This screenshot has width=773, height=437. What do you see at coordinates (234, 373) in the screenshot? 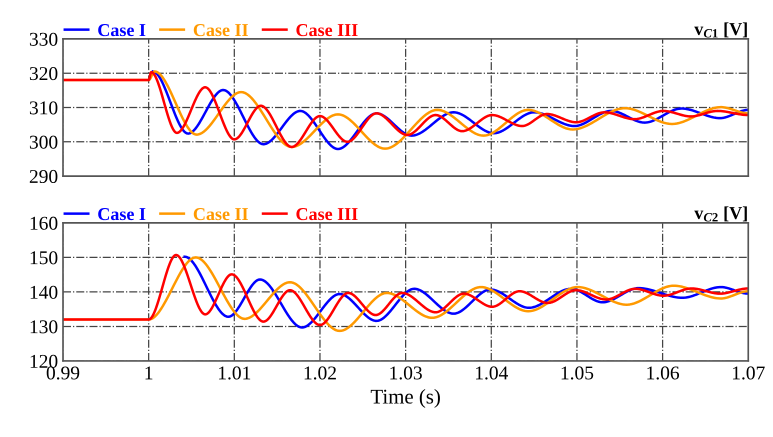
I see `x-tick-label: 1.01` at bounding box center [234, 373].